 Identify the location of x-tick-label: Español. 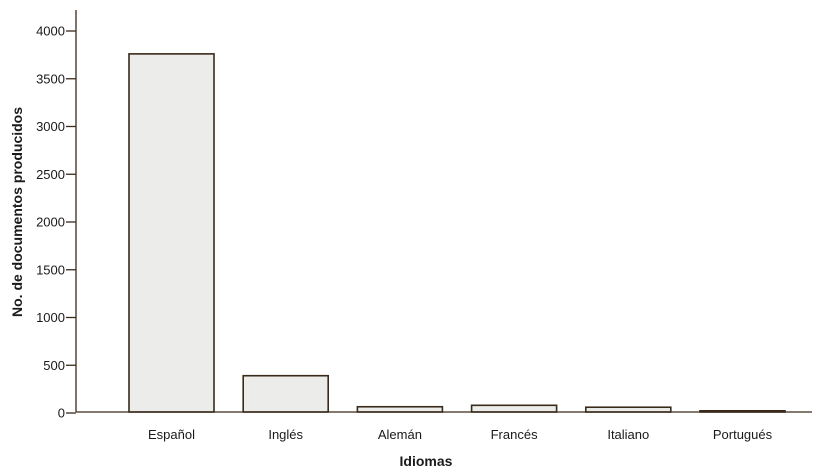
(171, 434).